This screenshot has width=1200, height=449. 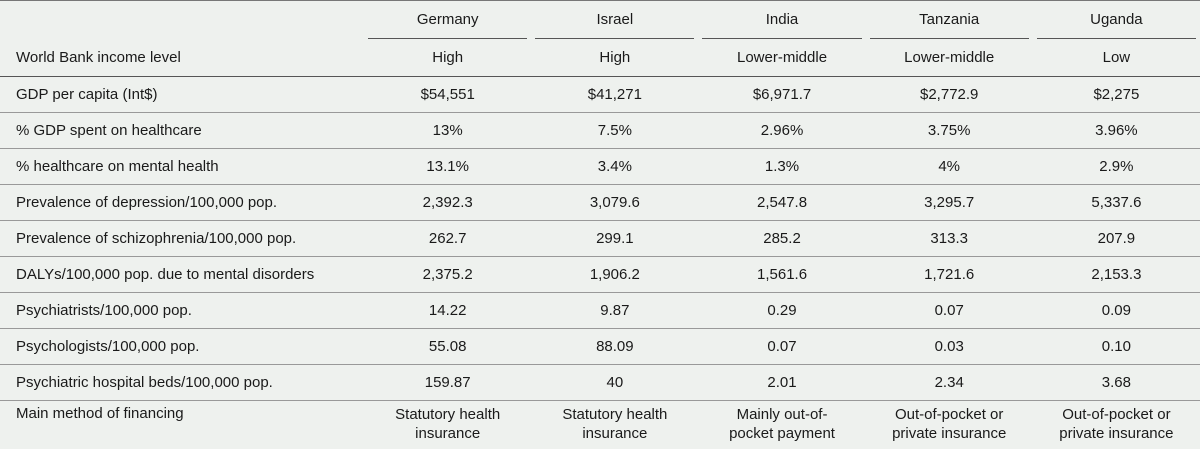 I want to click on table-cell: 1.3%, so click(x=781, y=167).